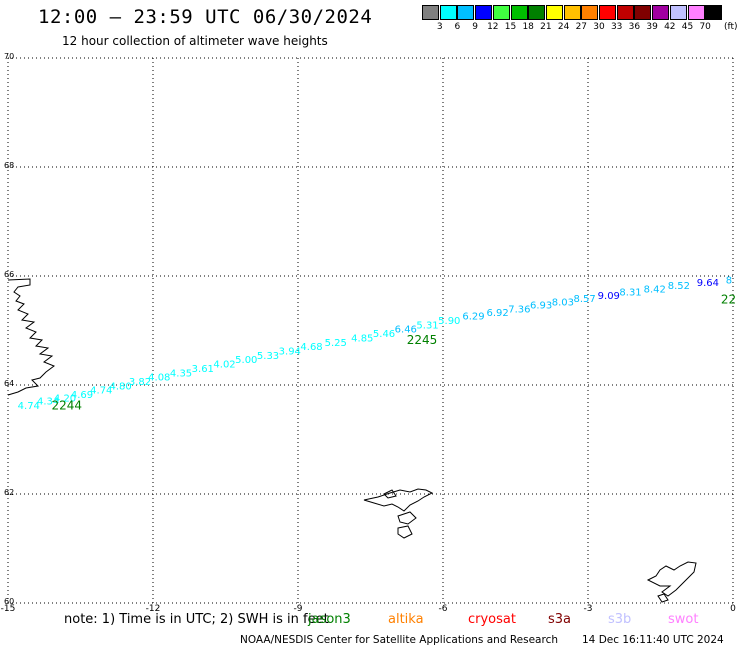 The image size is (740, 650). What do you see at coordinates (153, 609) in the screenshot?
I see `longitude-tick-label: -12` at bounding box center [153, 609].